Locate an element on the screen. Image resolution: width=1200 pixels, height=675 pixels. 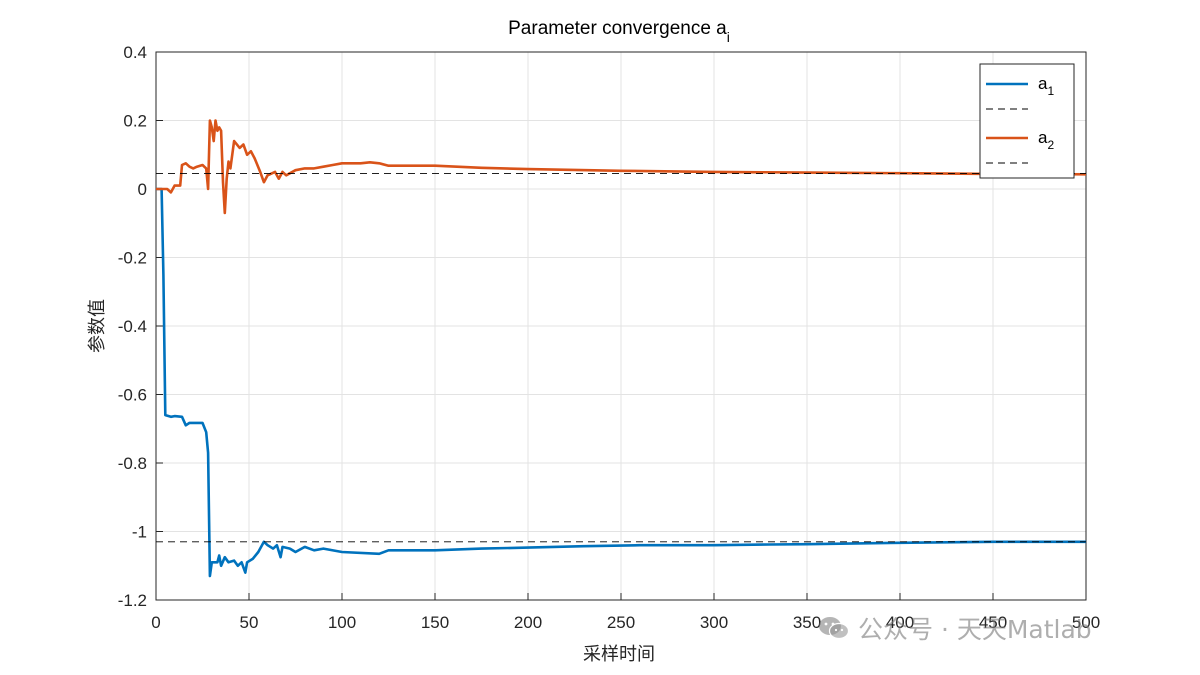
y-tick-label: 0.2 is located at coordinates (135, 121).